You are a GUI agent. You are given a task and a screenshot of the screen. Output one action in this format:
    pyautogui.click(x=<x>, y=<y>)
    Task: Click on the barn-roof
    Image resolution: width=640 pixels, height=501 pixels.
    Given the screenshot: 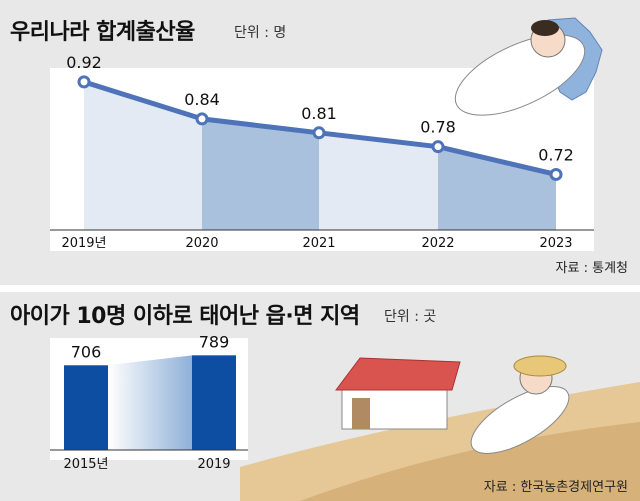 What is the action you would take?
    pyautogui.click(x=398, y=374)
    